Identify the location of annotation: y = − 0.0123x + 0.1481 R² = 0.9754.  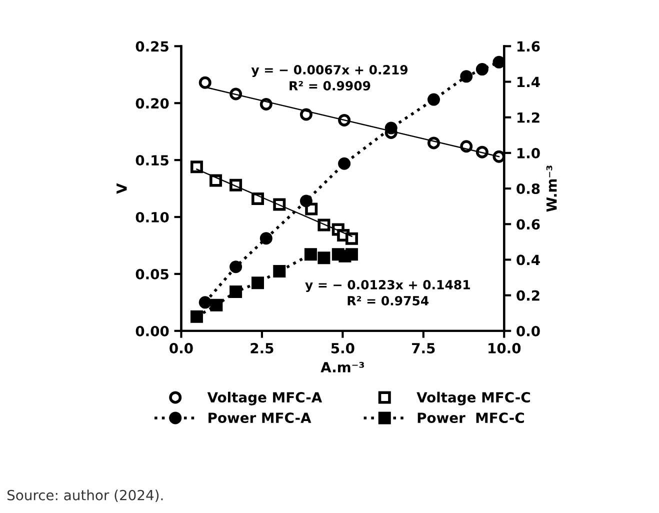
(387, 293).